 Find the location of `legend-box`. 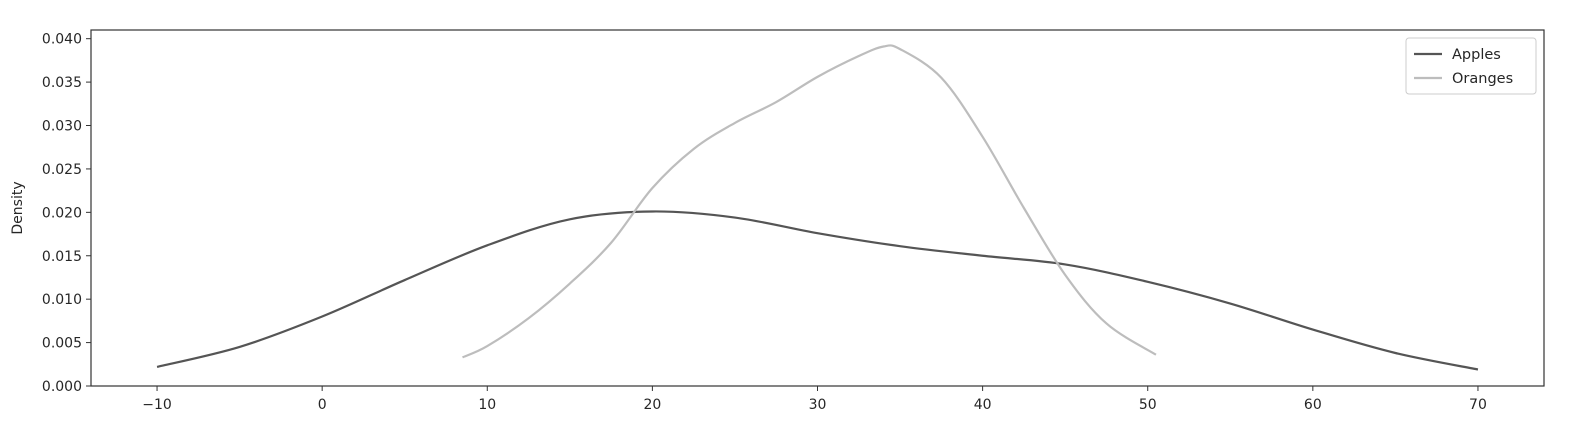

legend-box is located at coordinates (1471, 66).